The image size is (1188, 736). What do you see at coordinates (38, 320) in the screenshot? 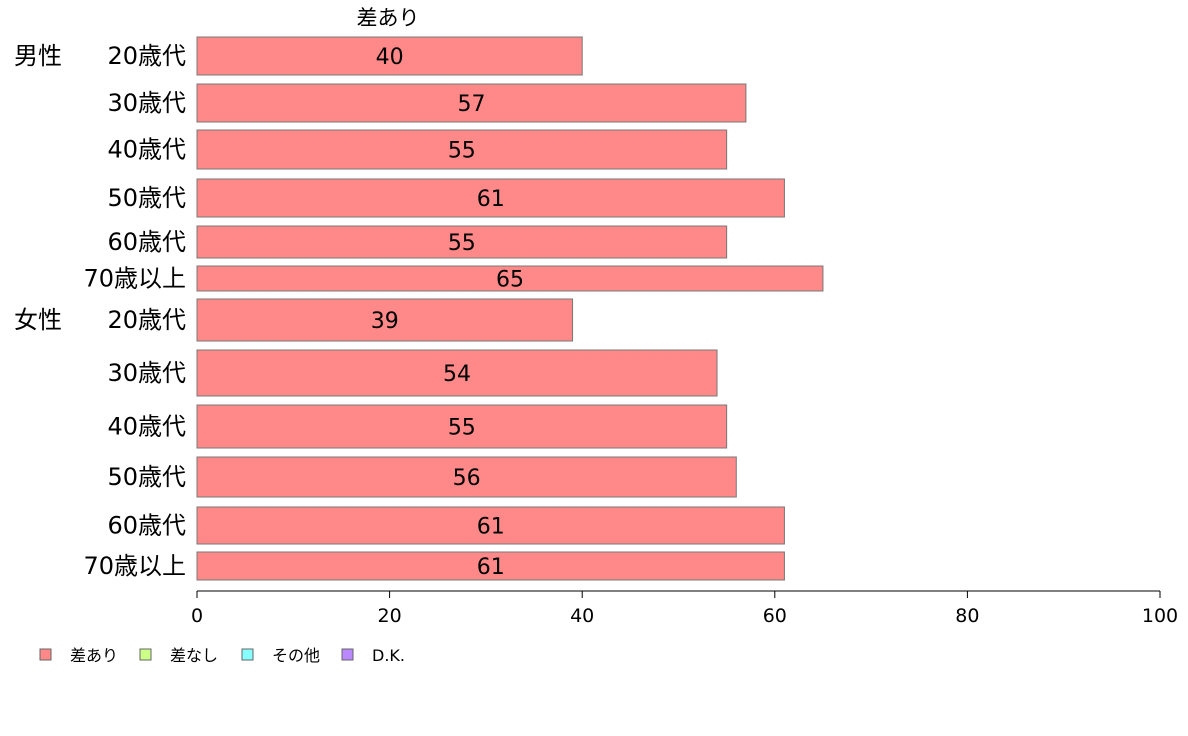
I see `group-label: 女性` at bounding box center [38, 320].